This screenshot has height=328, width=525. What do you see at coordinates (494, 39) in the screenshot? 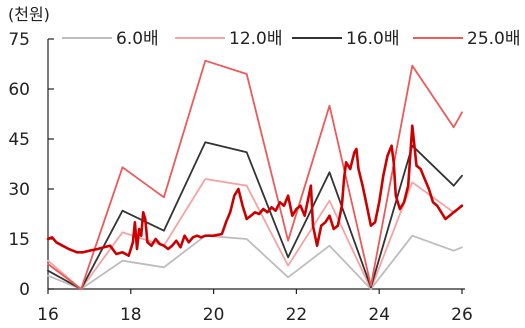
I see `legend-label: 25.0배` at bounding box center [494, 39].